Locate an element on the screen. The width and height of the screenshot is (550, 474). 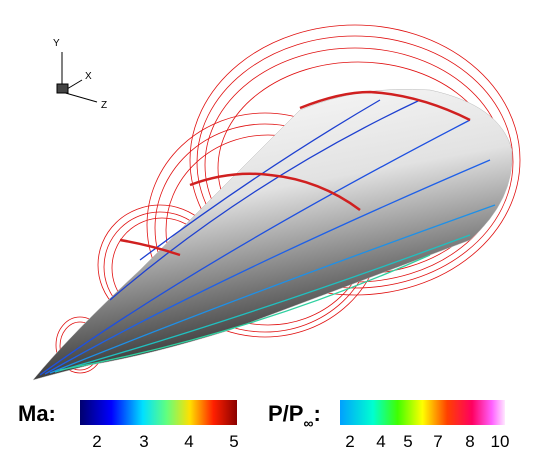
axis-label: Y is located at coordinates (56, 43).